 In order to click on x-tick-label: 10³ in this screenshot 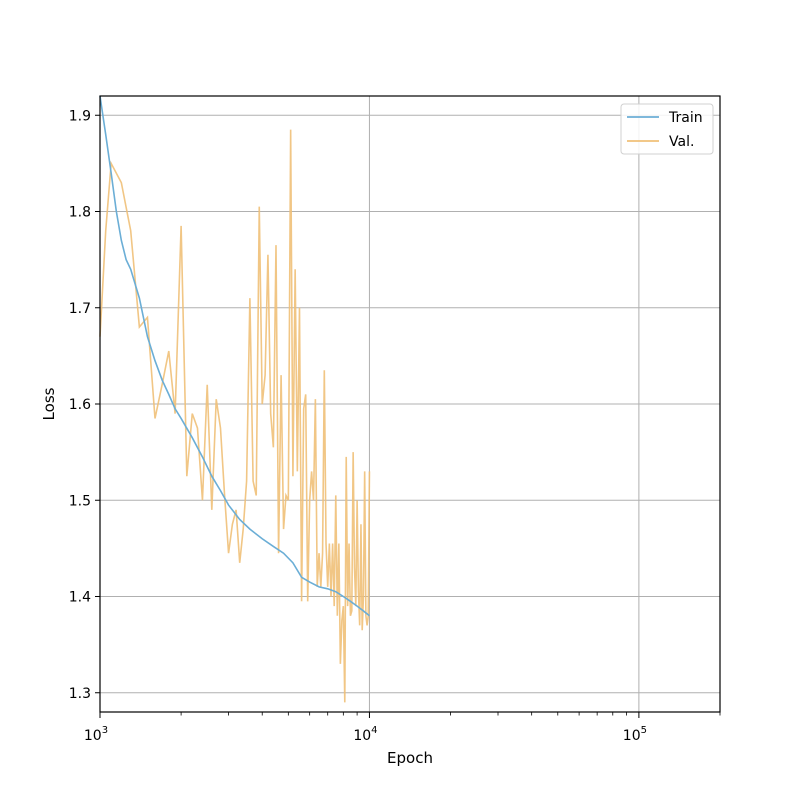, I will do `click(96, 734)`.